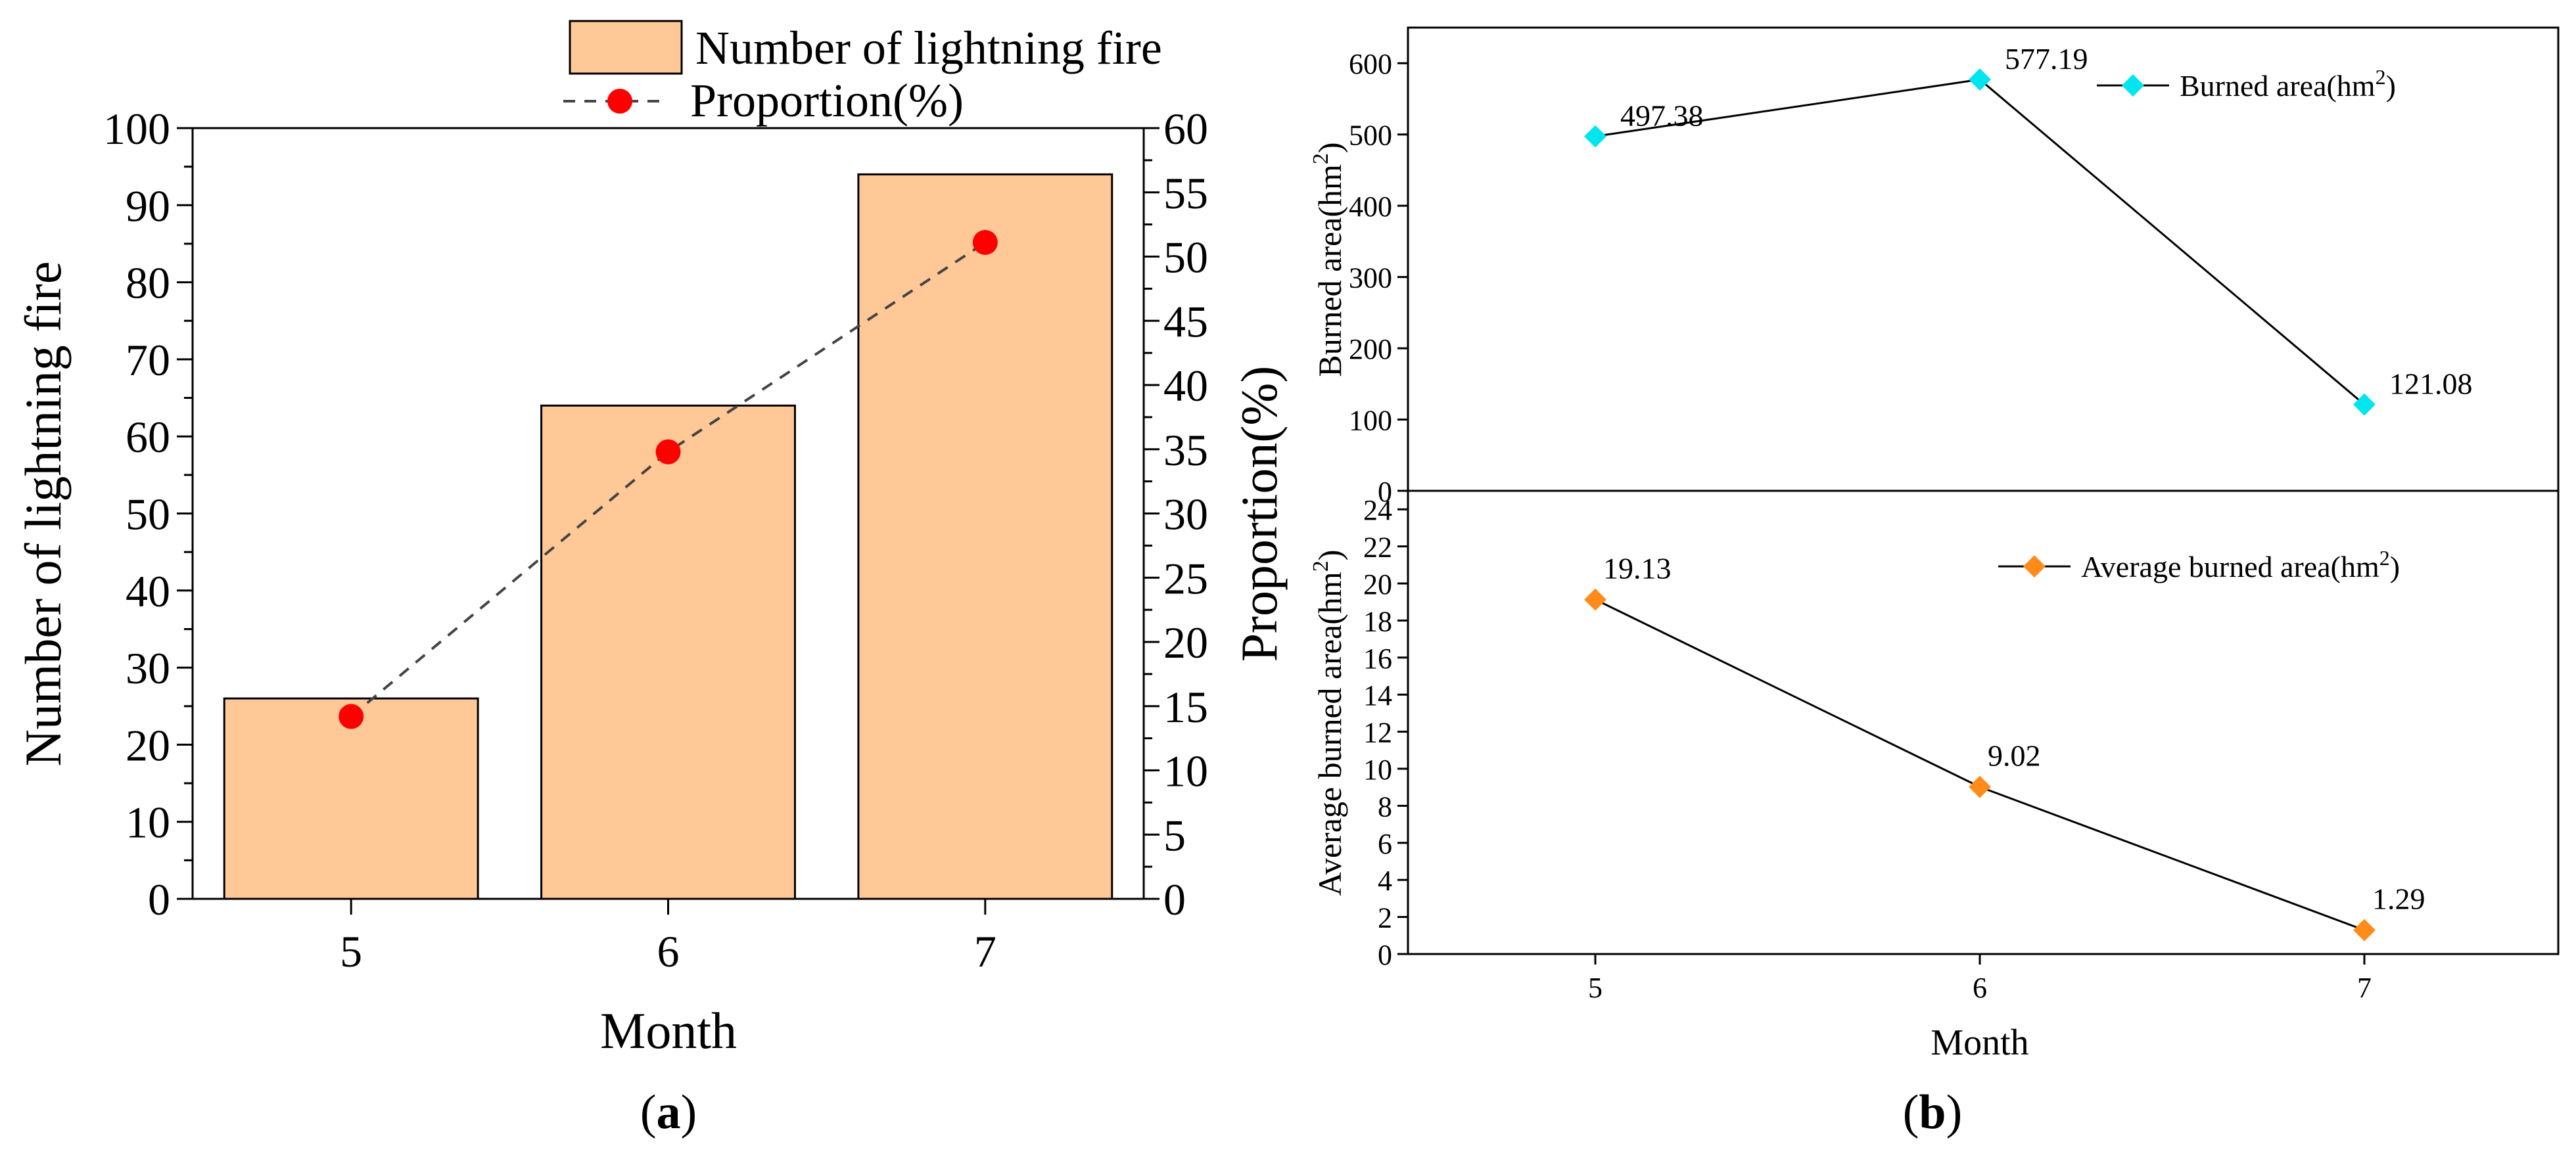 The width and height of the screenshot is (2576, 1161). I want to click on right-tick-label: 30, so click(1185, 514).